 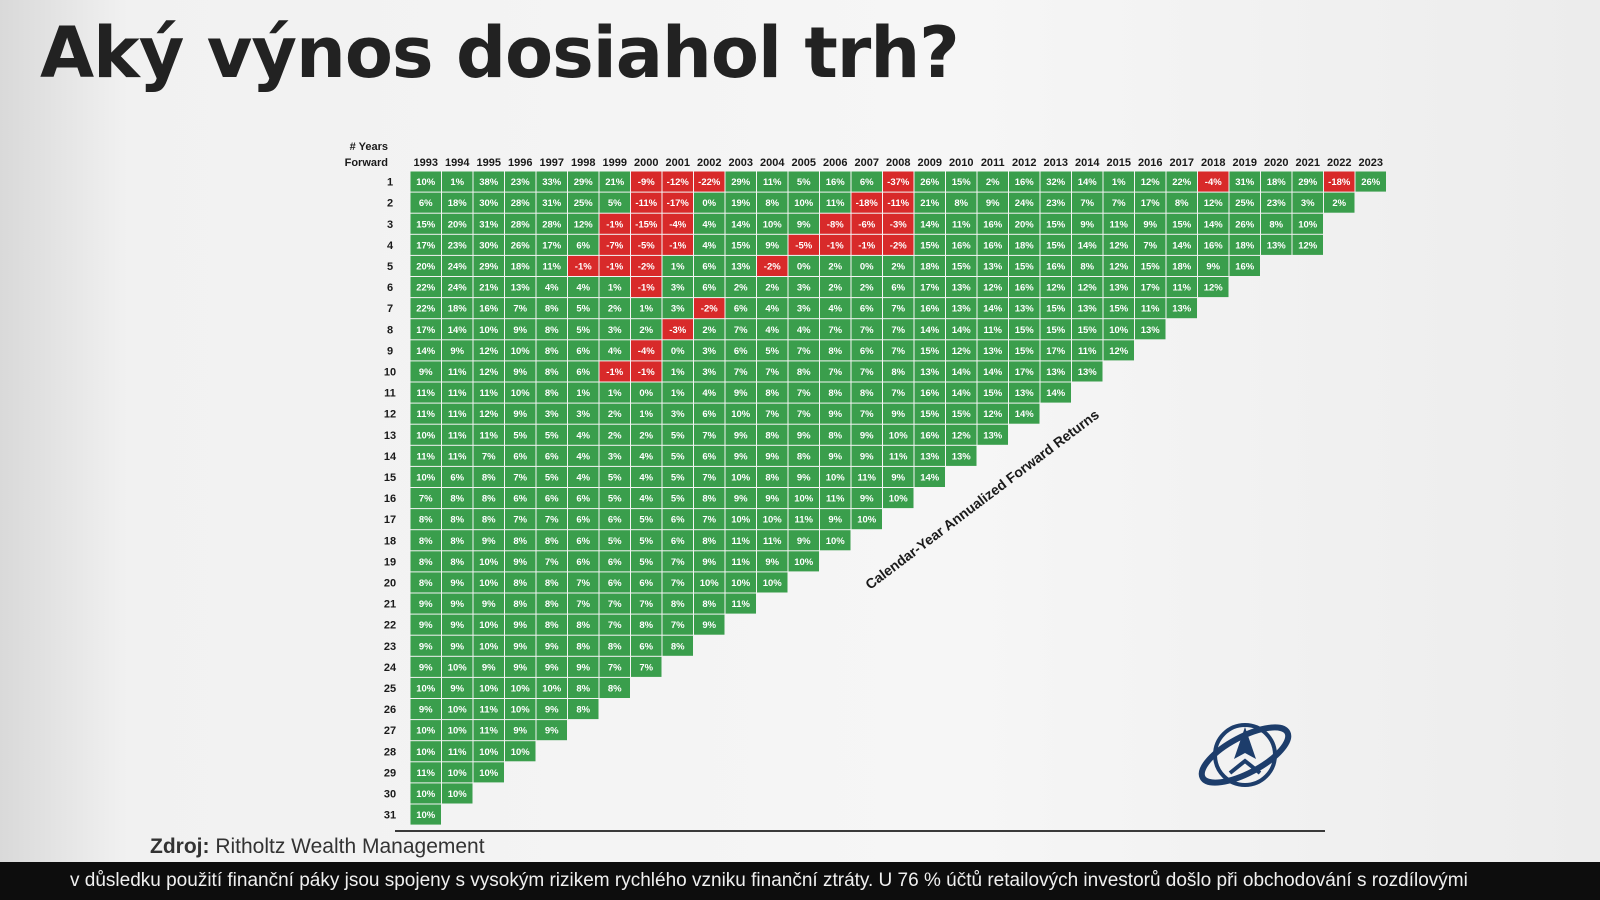 What do you see at coordinates (1276, 163) in the screenshot?
I see `column-year-label: 2020` at bounding box center [1276, 163].